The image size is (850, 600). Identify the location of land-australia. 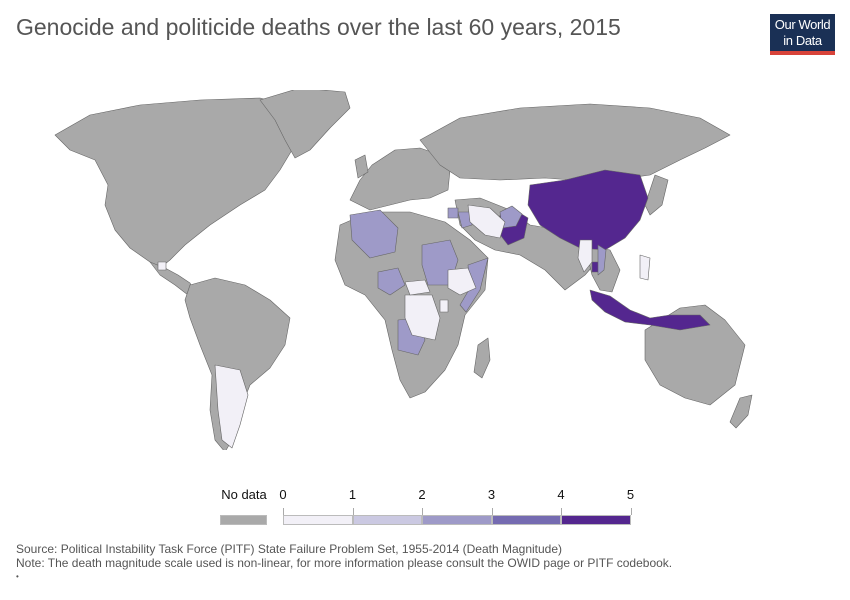
(695, 355).